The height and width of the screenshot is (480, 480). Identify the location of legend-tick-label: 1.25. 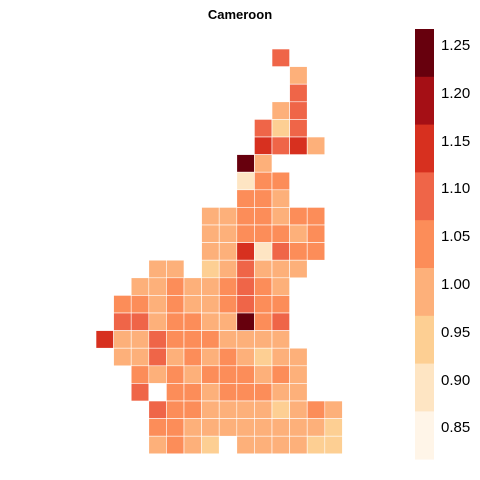
(456, 45).